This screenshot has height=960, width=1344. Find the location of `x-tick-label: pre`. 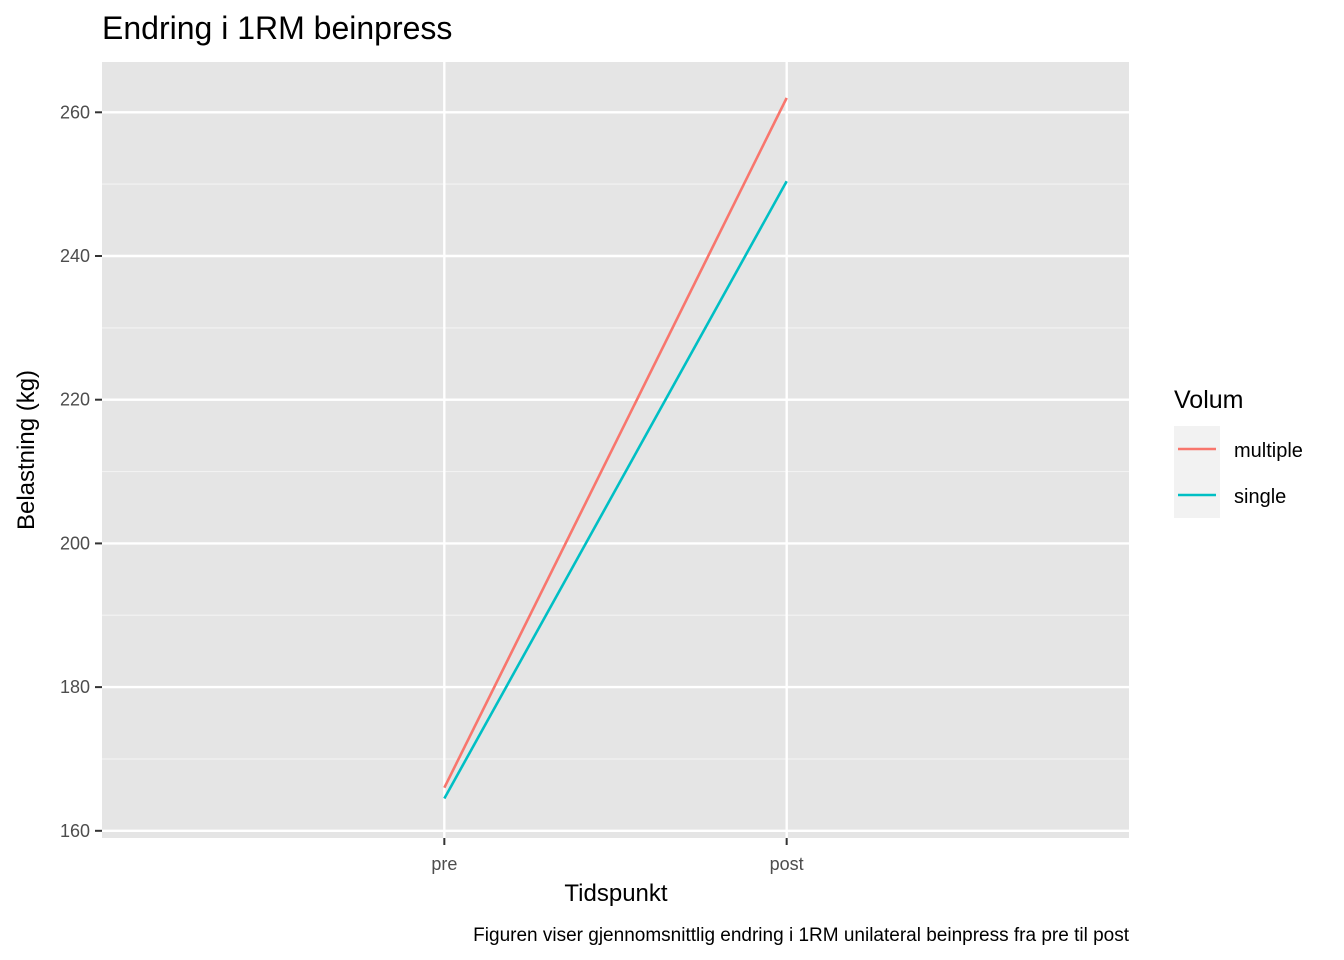

x-tick-label: pre is located at coordinates (444, 864).